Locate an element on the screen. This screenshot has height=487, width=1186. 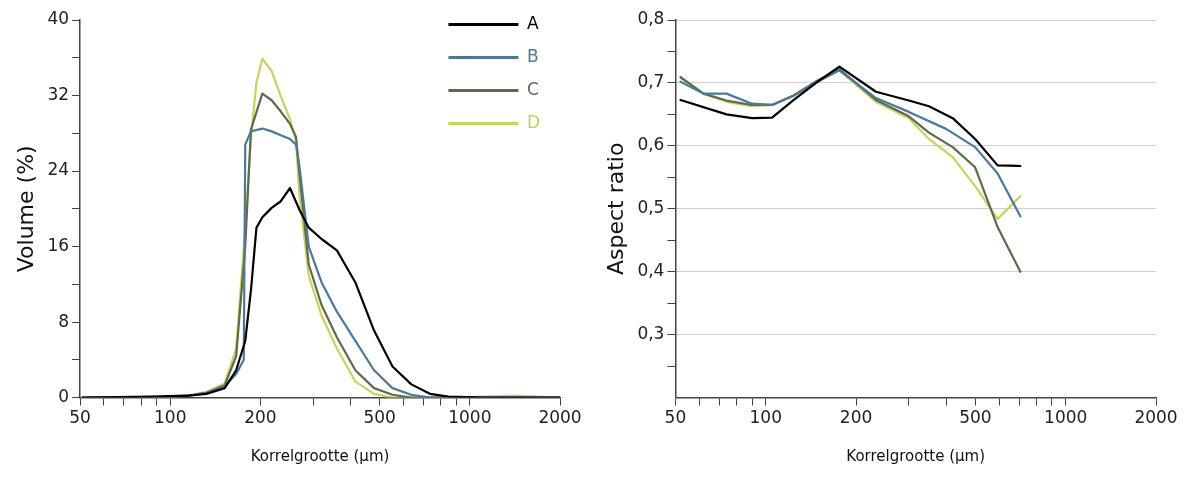
y-tick-label: 16 is located at coordinates (58, 244).